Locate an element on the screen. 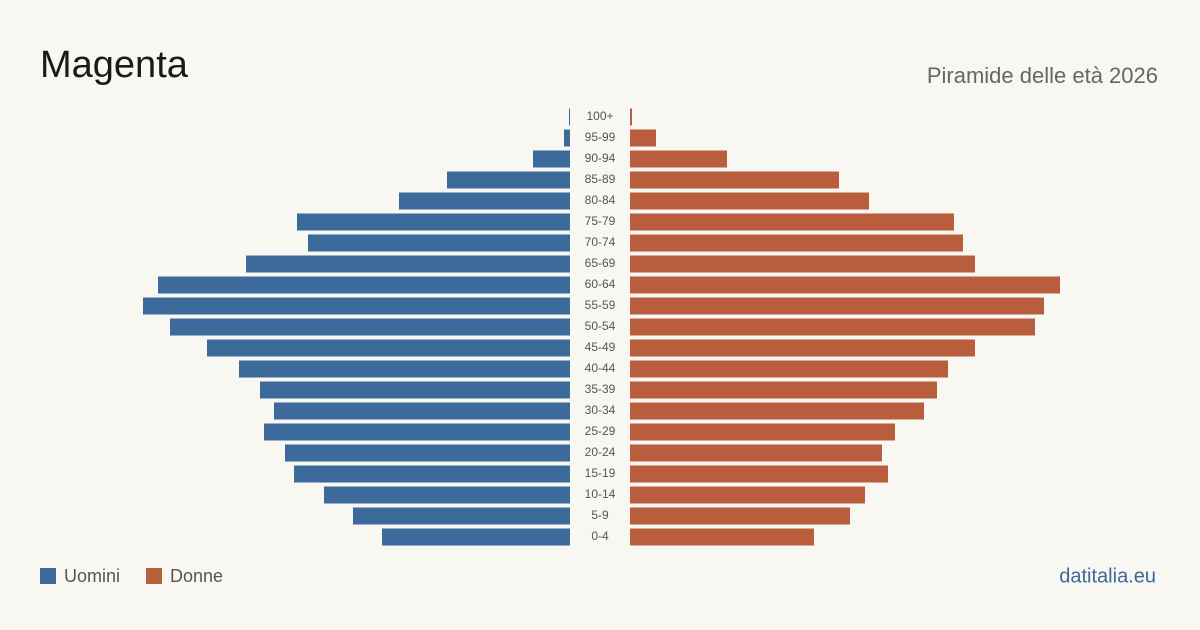 This screenshot has height=630, width=1200. age-label: 0-4 is located at coordinates (600, 536).